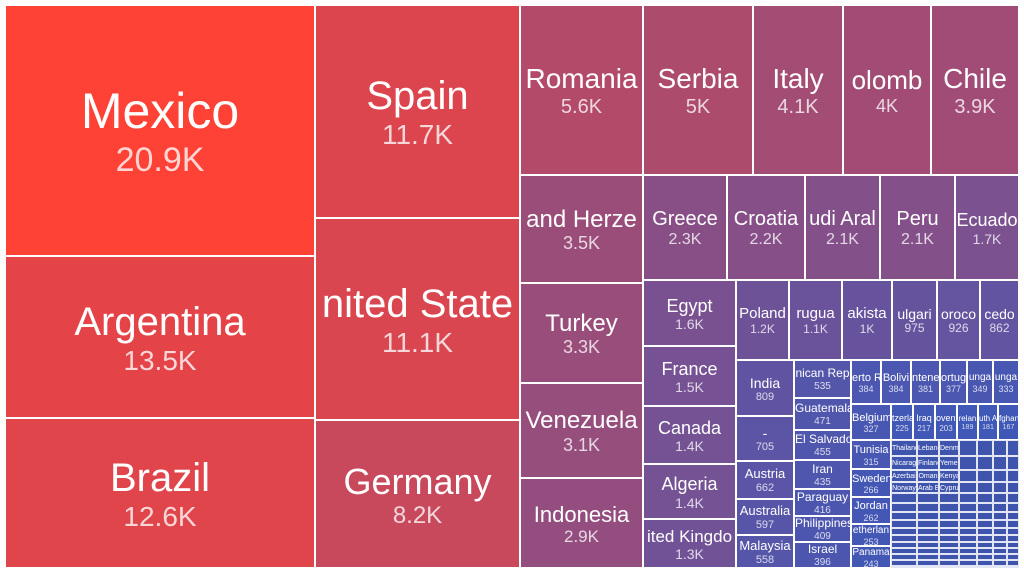  I want to click on treemap-cell-malaysia: Malaysia 558, so click(765, 551).